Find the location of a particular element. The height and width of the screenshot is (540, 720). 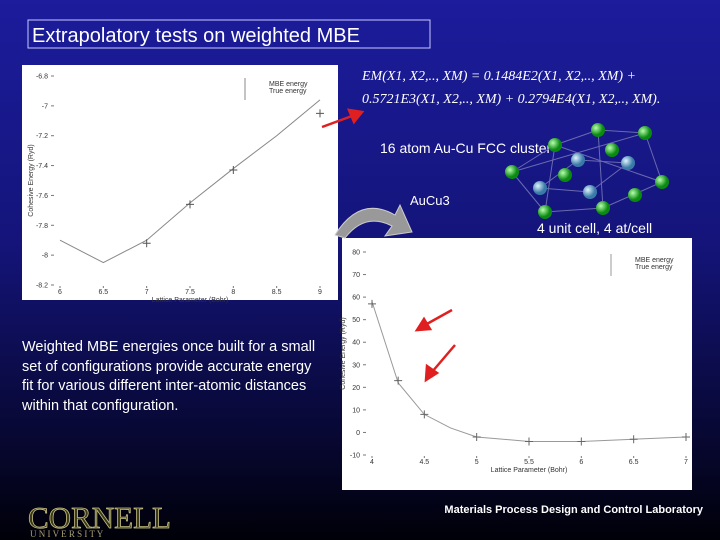

compound-label: AuCu3 is located at coordinates (430, 200).